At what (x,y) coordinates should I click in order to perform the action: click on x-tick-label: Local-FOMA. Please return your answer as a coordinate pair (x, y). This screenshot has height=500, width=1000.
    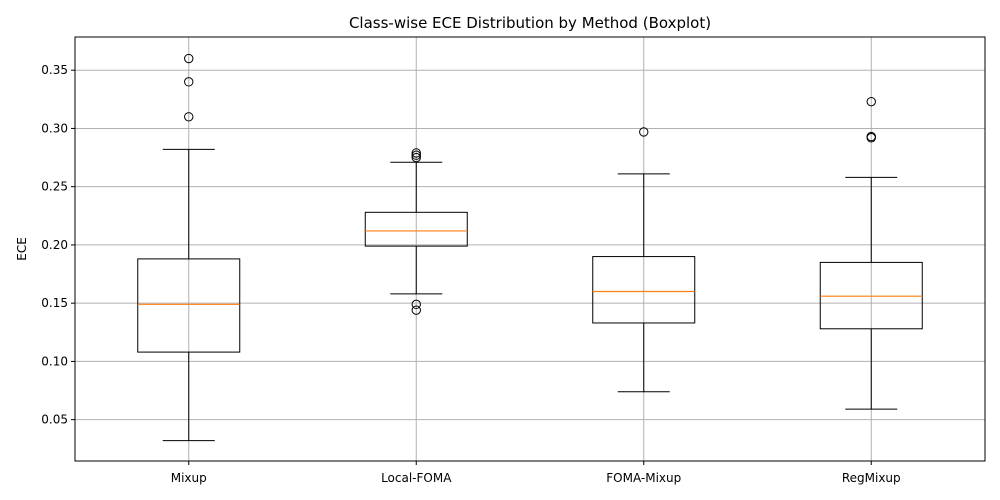
    Looking at the image, I should click on (416, 478).